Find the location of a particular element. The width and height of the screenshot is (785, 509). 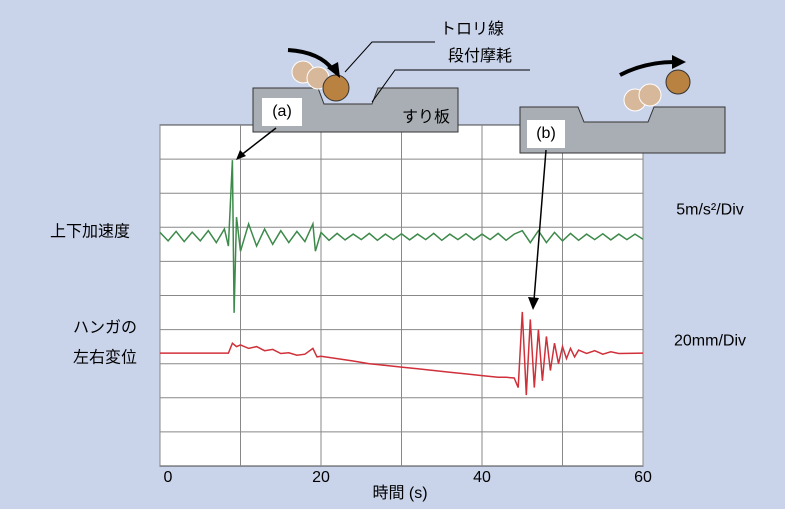

legend-label: 上下加速度 is located at coordinates (90, 232).